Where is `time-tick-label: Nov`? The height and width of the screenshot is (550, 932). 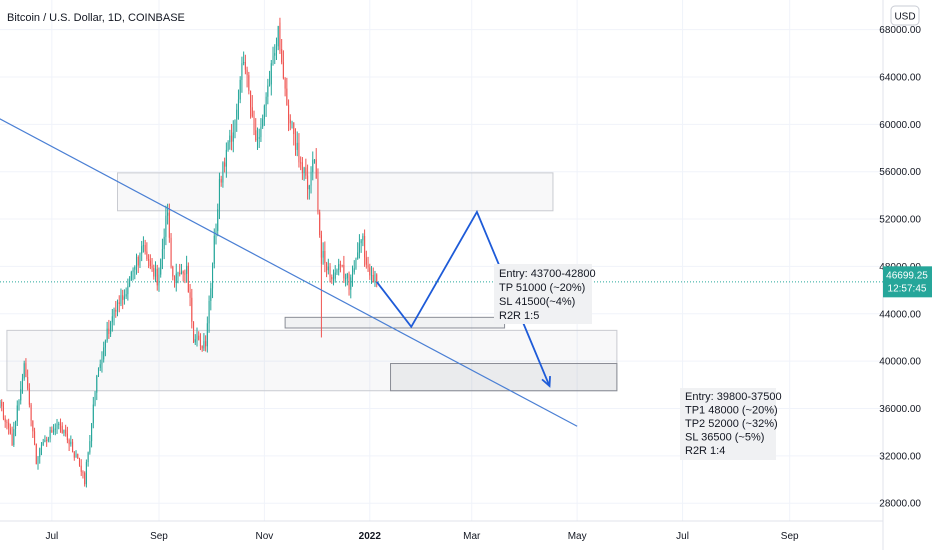
time-tick-label: Nov is located at coordinates (264, 536).